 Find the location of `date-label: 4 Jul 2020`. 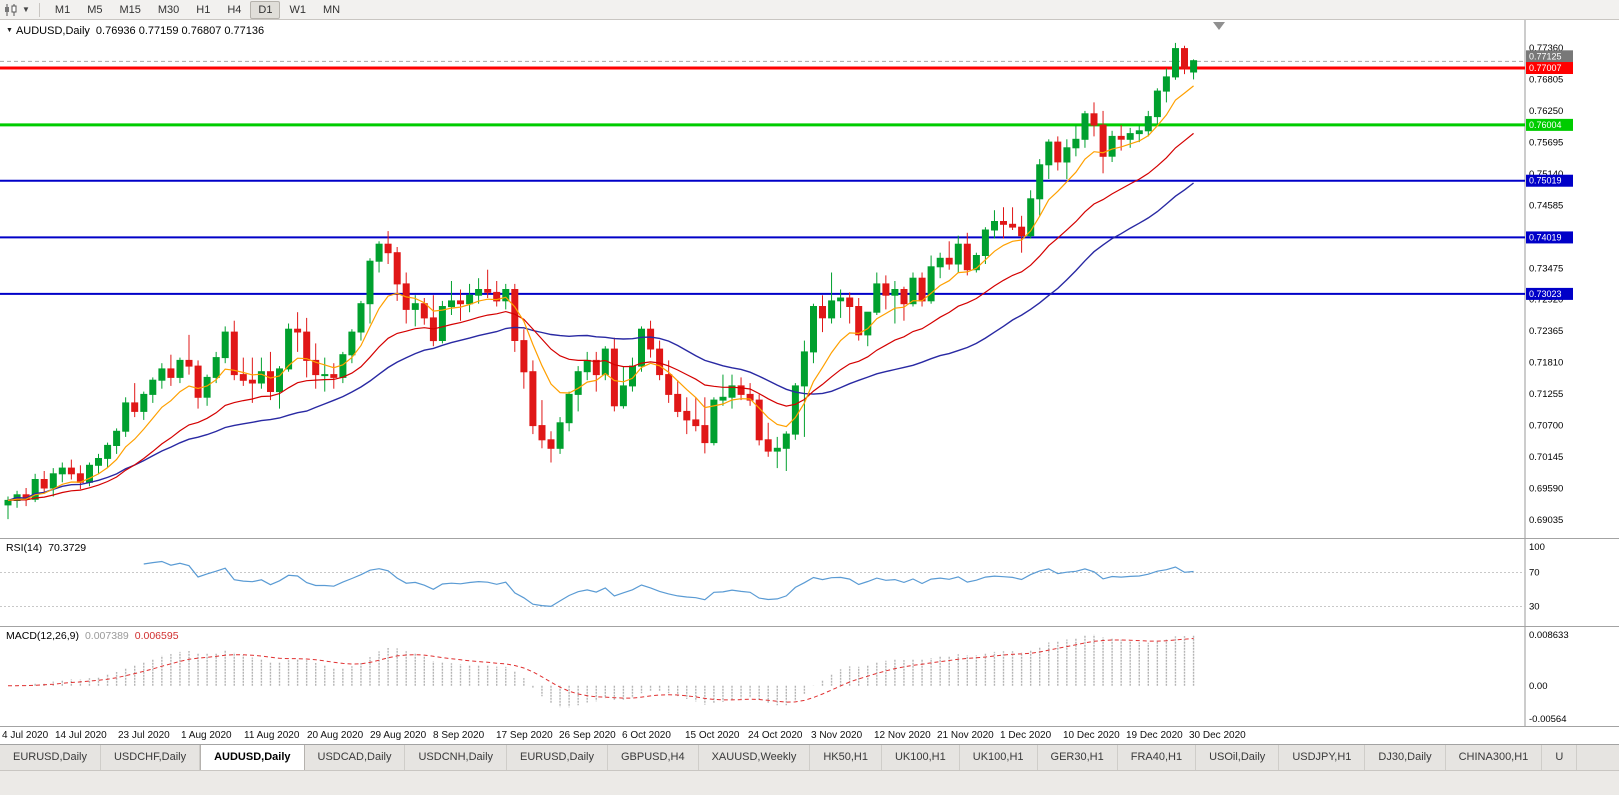

date-label: 4 Jul 2020 is located at coordinates (25, 735).